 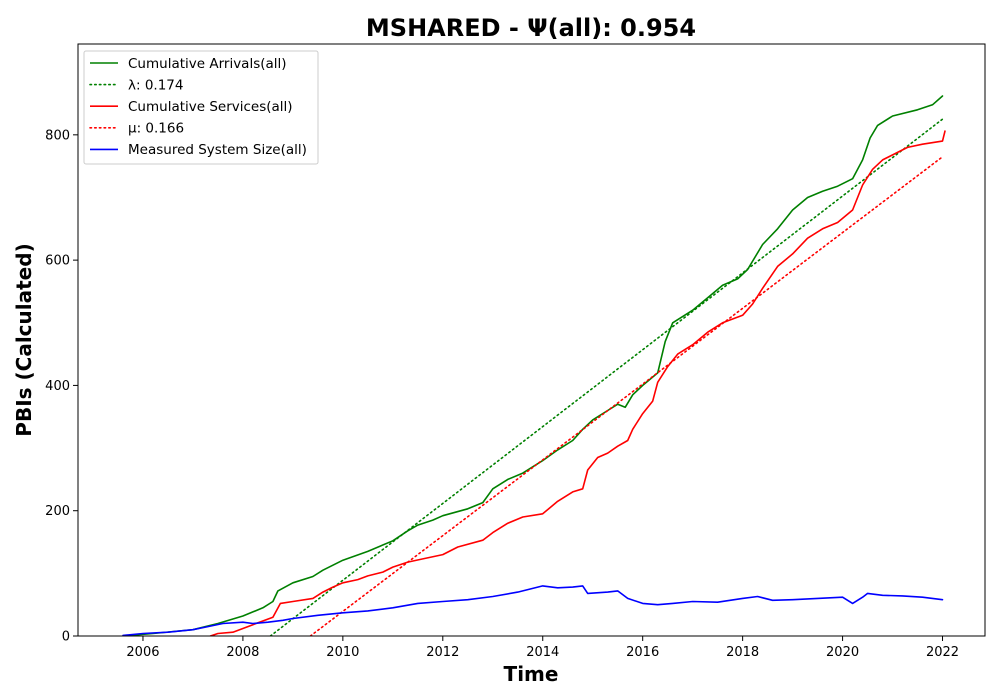 I want to click on y-tick-label: 600, so click(x=57, y=261).